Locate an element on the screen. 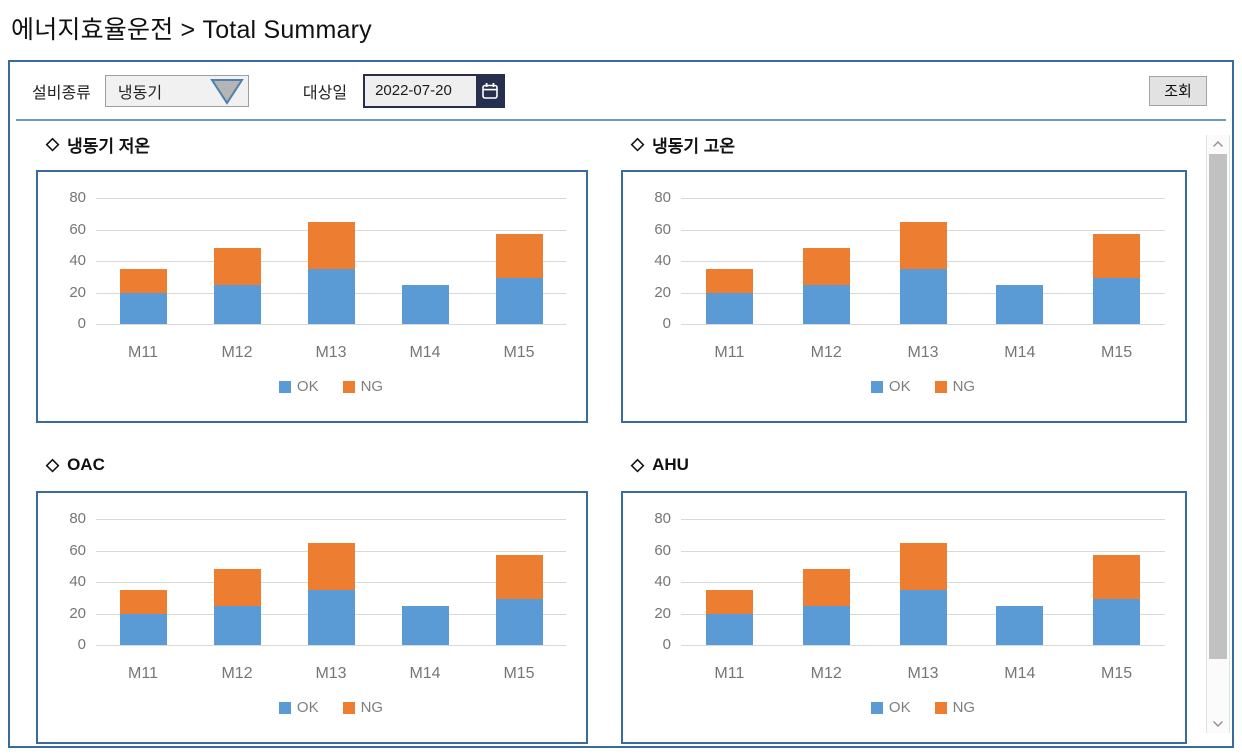 The width and height of the screenshot is (1242, 755). vertical-scrollbar is located at coordinates (1218, 434).